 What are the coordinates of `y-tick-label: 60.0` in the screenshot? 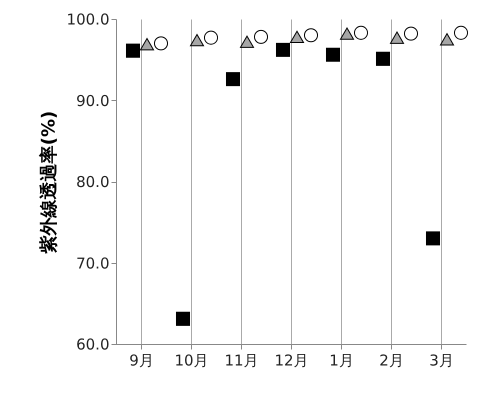 It's located at (93, 345).